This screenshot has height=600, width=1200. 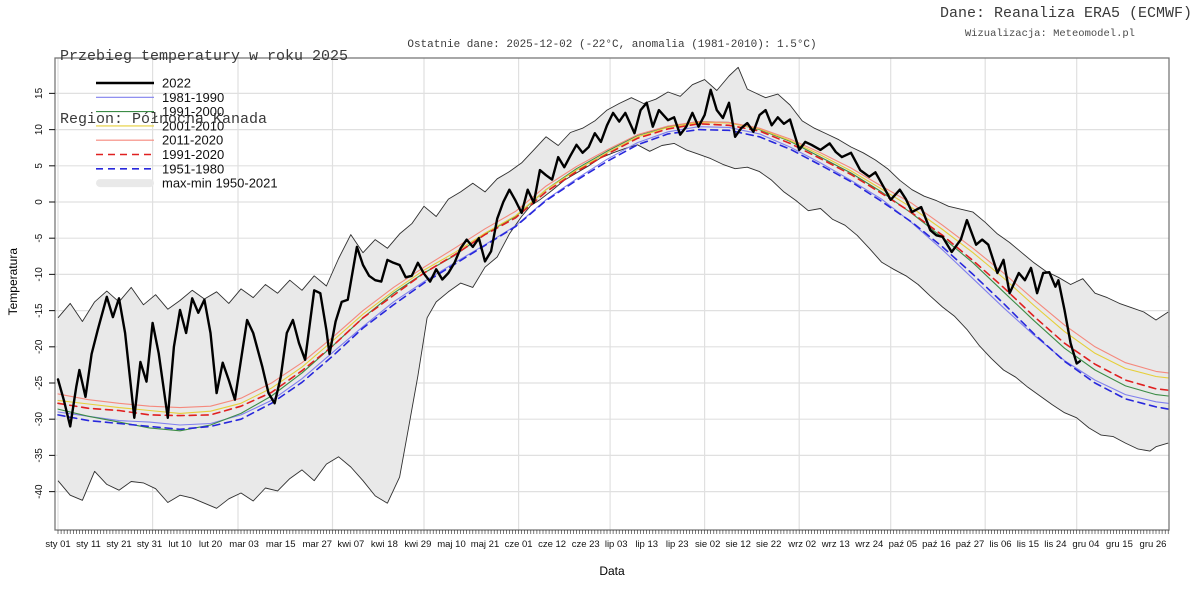 I want to click on legend-label: max-min 1950-2021, so click(x=220, y=183).